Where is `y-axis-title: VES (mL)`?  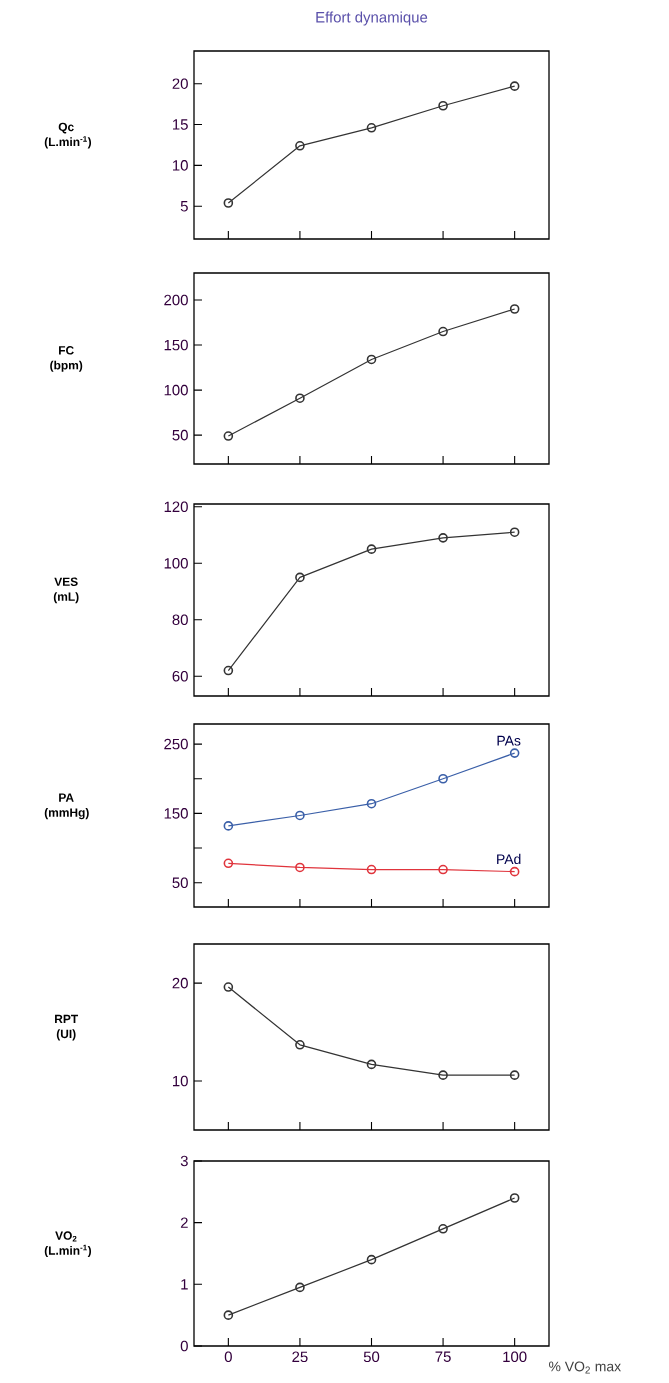
y-axis-title: VES (mL) is located at coordinates (66, 590).